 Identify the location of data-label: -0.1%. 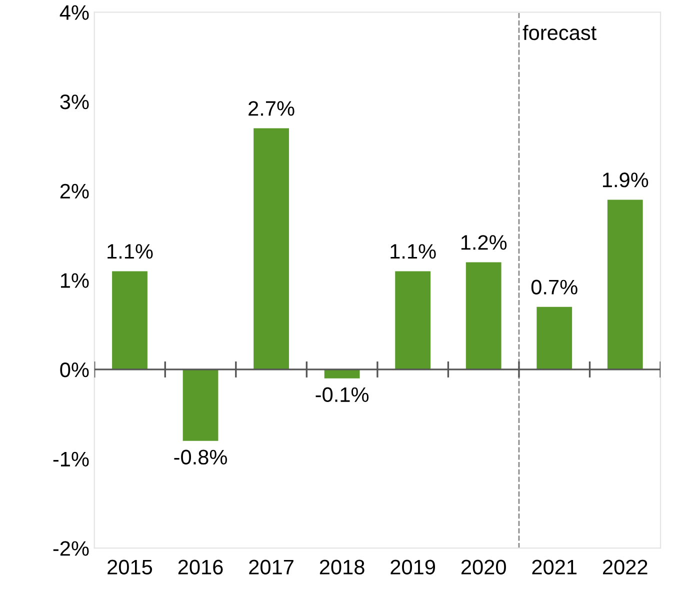
(342, 394).